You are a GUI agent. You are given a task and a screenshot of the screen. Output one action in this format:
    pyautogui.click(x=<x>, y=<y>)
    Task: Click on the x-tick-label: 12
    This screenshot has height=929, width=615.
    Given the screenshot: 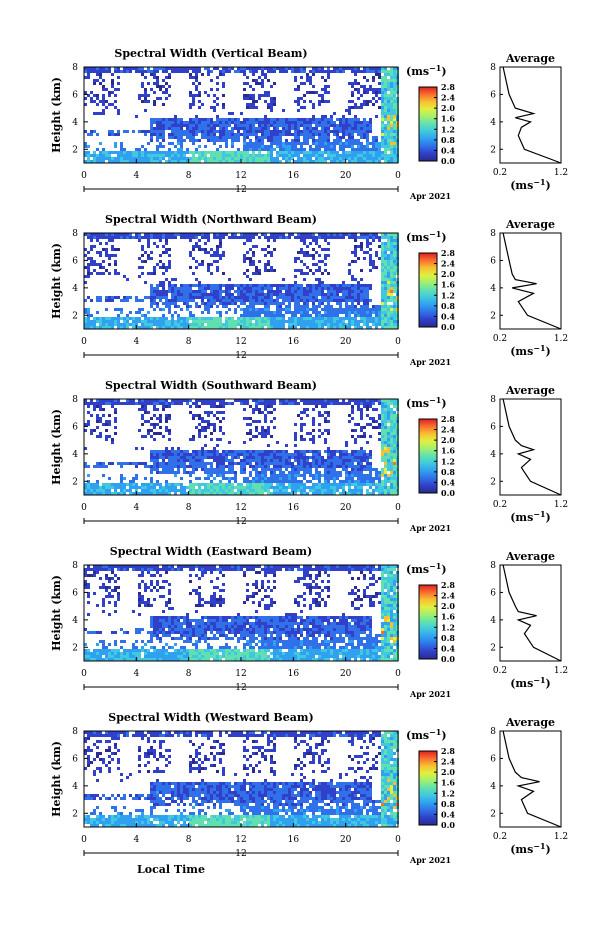 What is the action you would take?
    pyautogui.click(x=240, y=342)
    